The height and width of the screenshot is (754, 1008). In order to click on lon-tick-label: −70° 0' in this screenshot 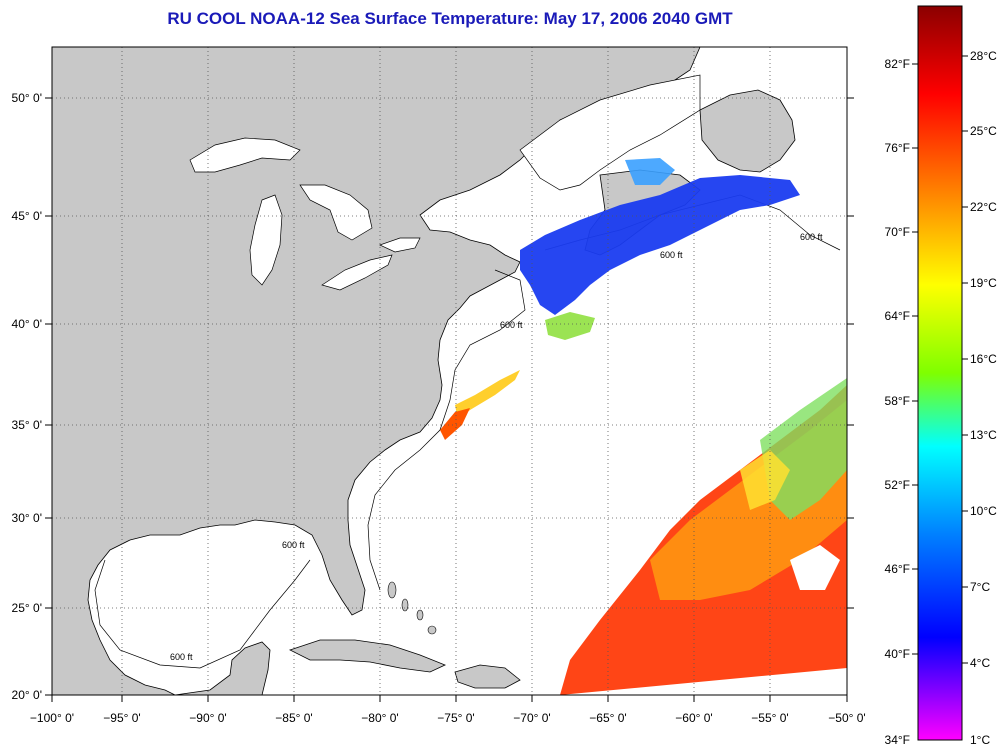, I will do `click(531, 718)`.